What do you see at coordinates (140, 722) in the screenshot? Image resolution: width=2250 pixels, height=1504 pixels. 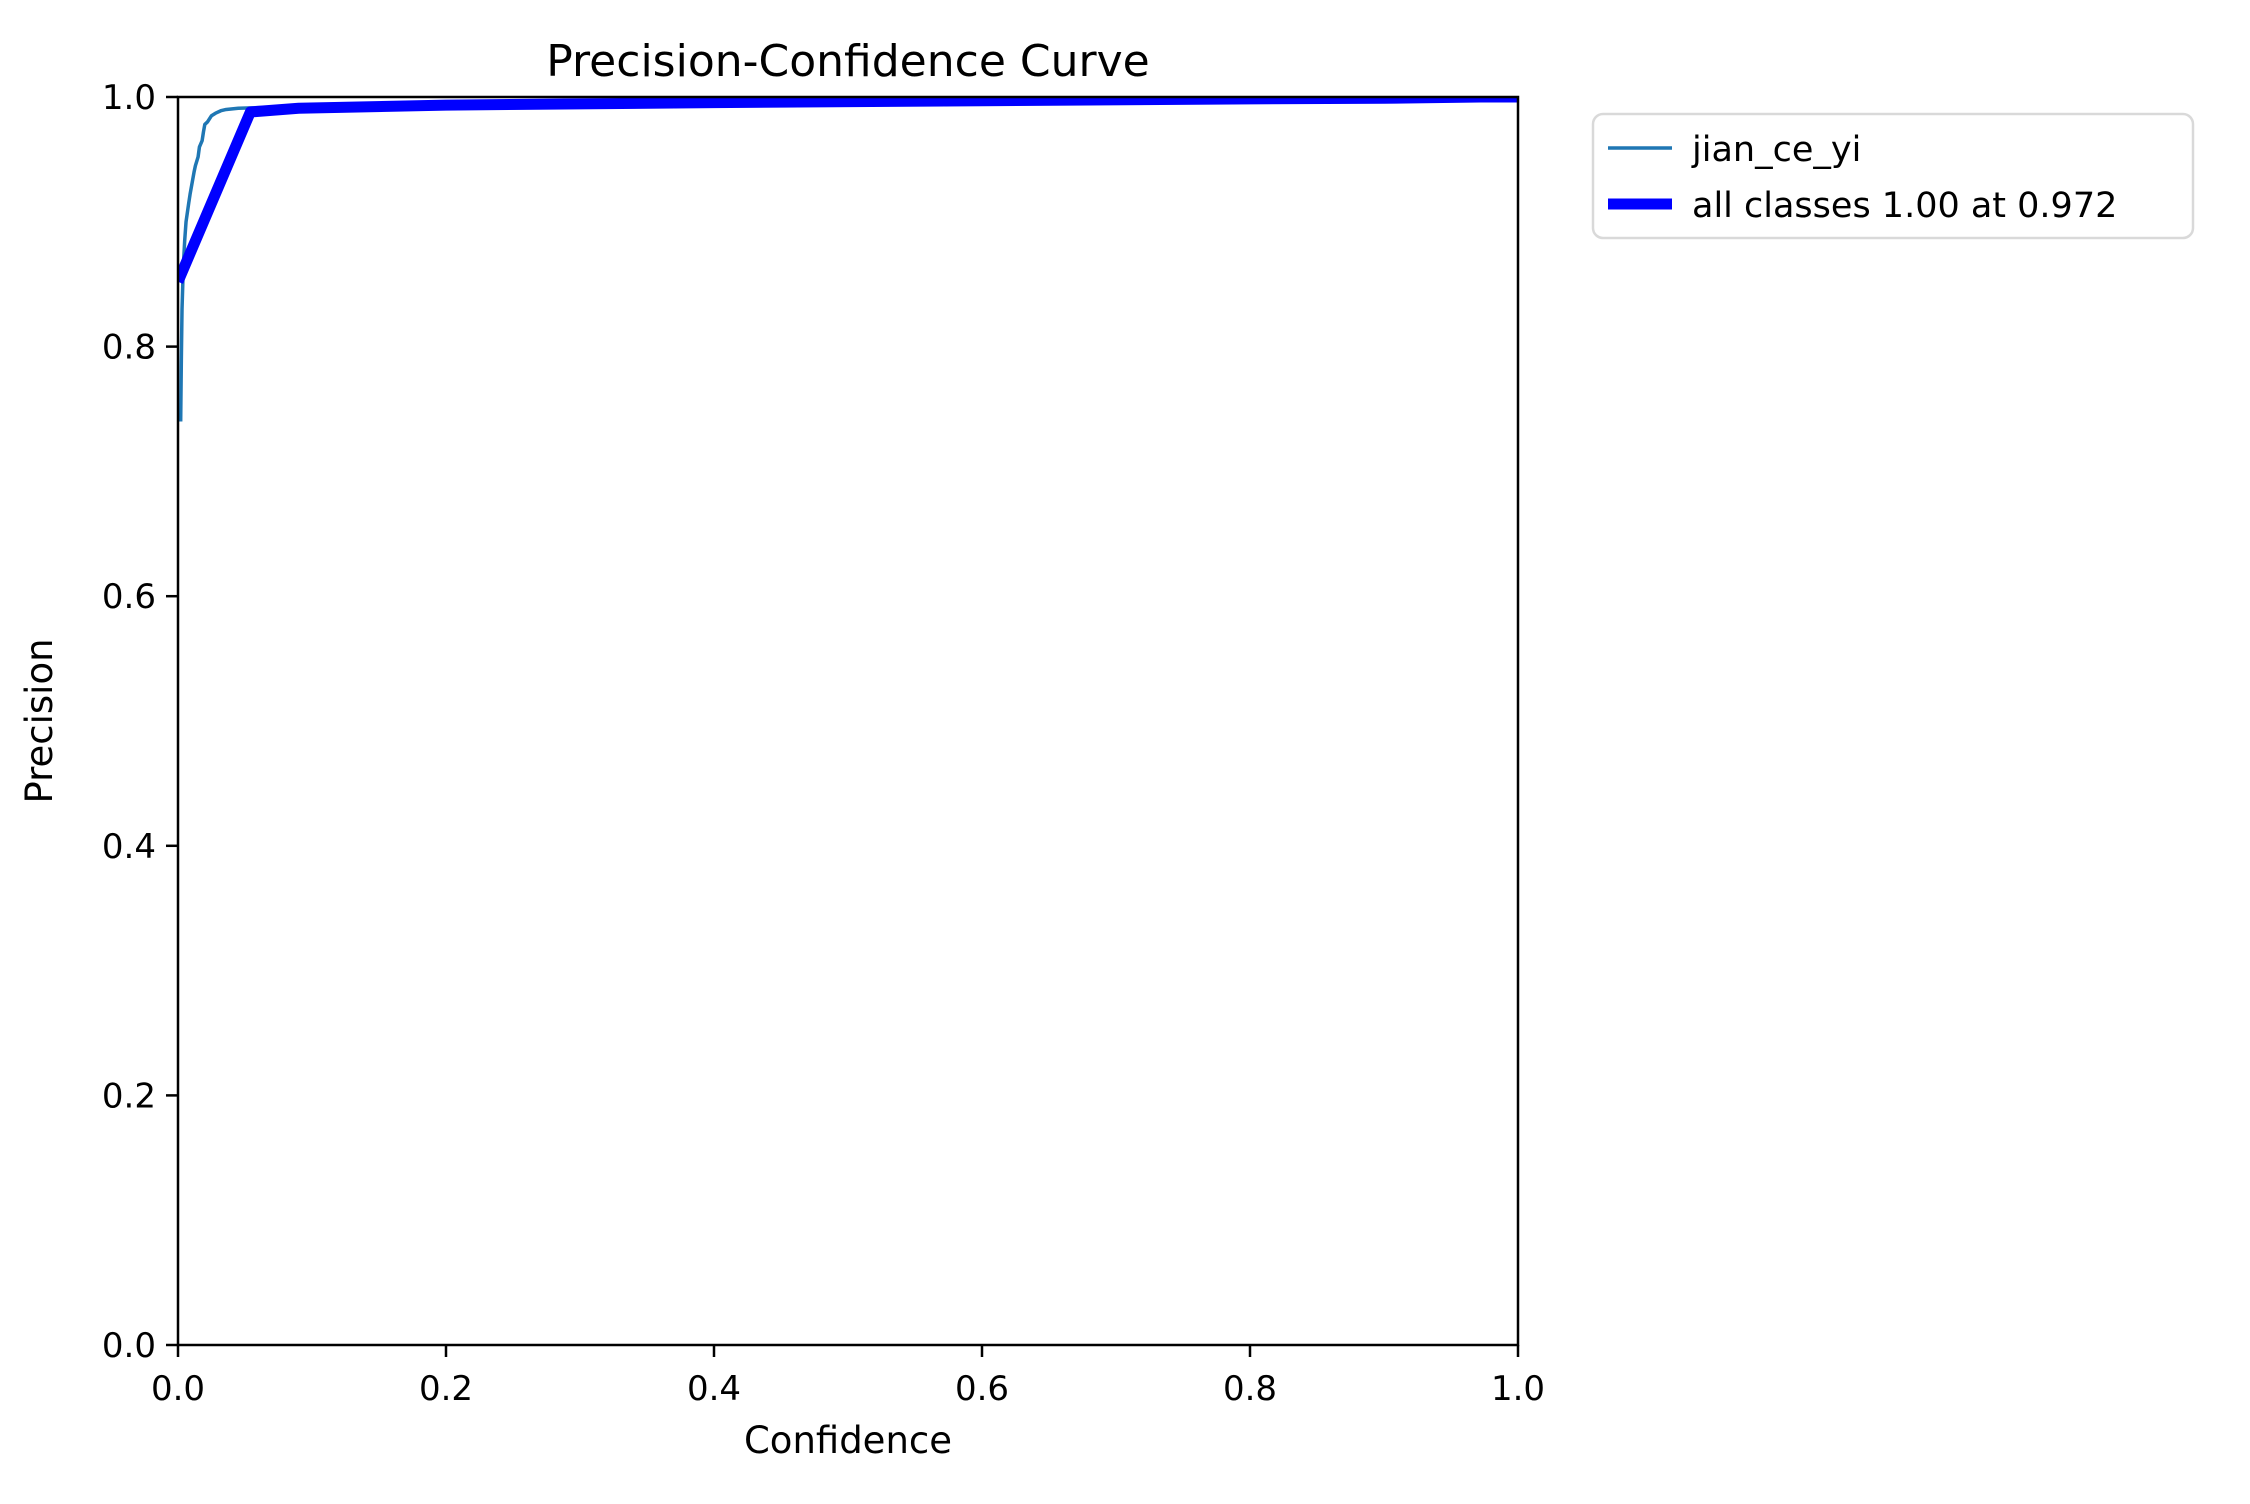 I see `y-axis-ticks: 0.0 0.2 0.4 0.6 0.8 1.0` at bounding box center [140, 722].